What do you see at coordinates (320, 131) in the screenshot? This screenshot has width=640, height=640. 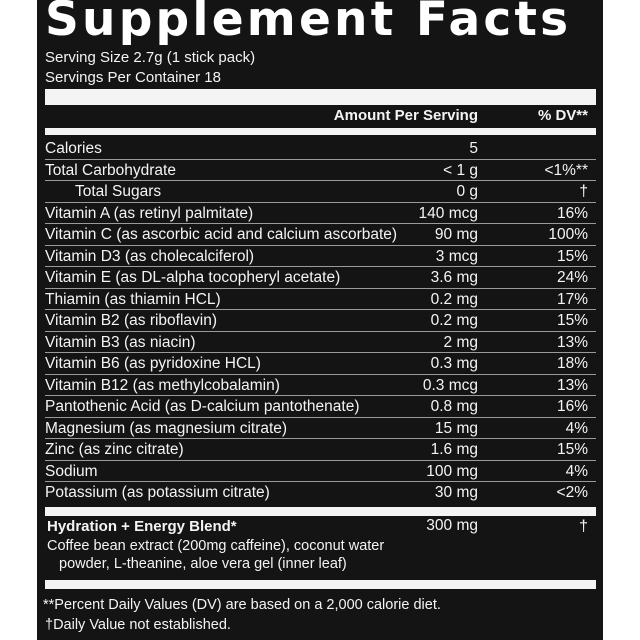 I see `thick-divider-header` at bounding box center [320, 131].